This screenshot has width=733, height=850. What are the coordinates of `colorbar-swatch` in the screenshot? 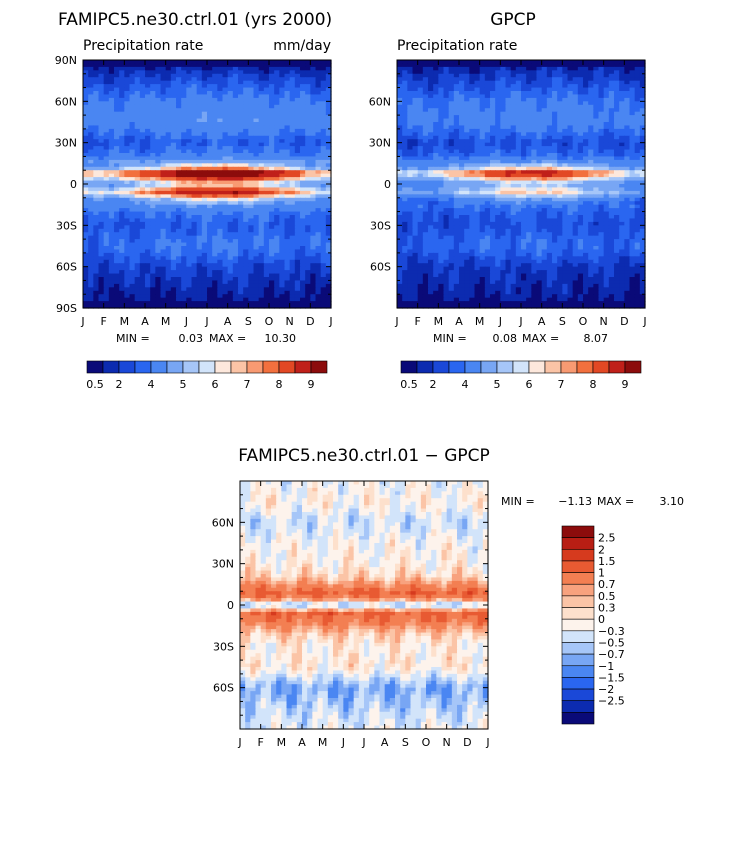 It's located at (223, 367).